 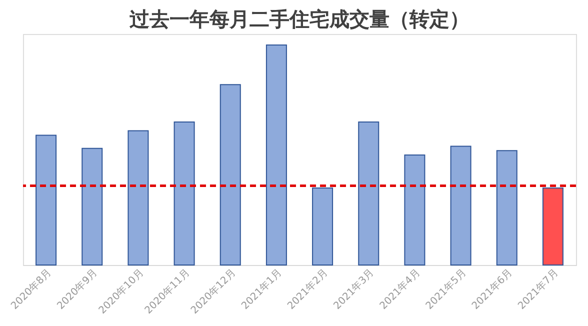 What do you see at coordinates (299, 19) in the screenshot?
I see `chart-title: 过去一年每月二手住宅成交量（转定）` at bounding box center [299, 19].